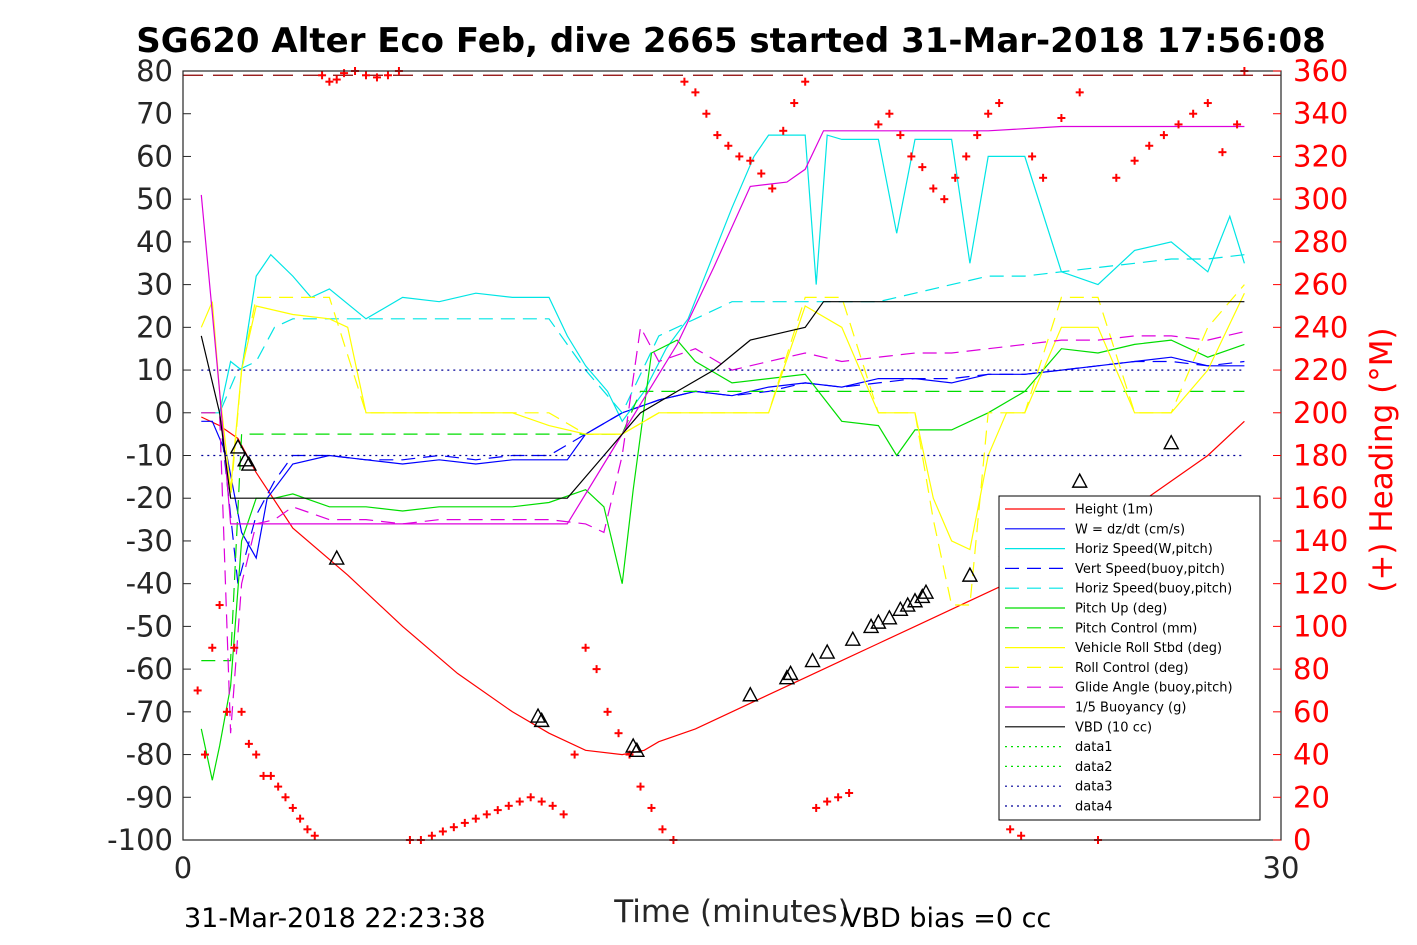 The width and height of the screenshot is (1417, 945). Describe the element at coordinates (149, 626) in the screenshot. I see `y-tick-label: -50` at that location.